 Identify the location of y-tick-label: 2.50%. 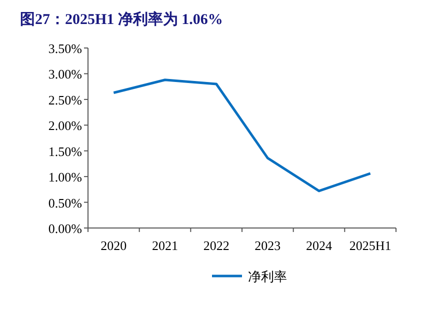
(65, 100).